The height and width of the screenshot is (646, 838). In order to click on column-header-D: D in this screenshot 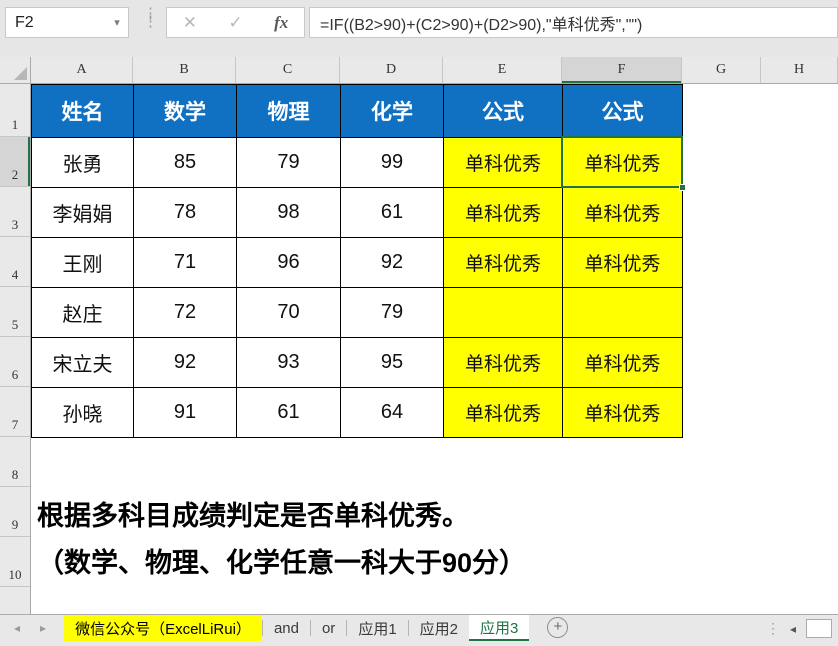, I will do `click(391, 70)`.